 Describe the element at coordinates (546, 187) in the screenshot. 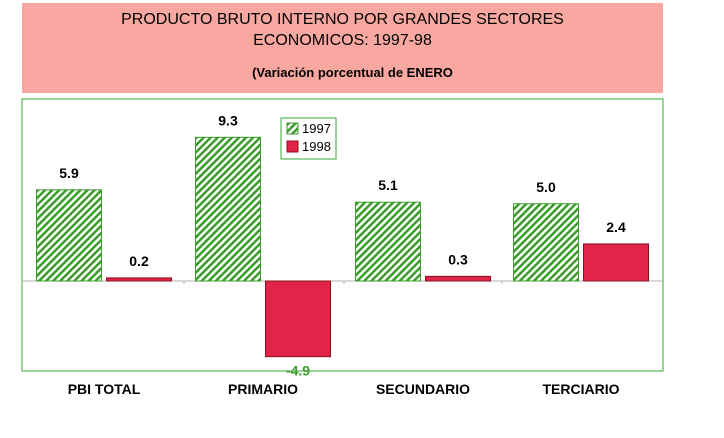

I see `data-label: 5.0` at that location.